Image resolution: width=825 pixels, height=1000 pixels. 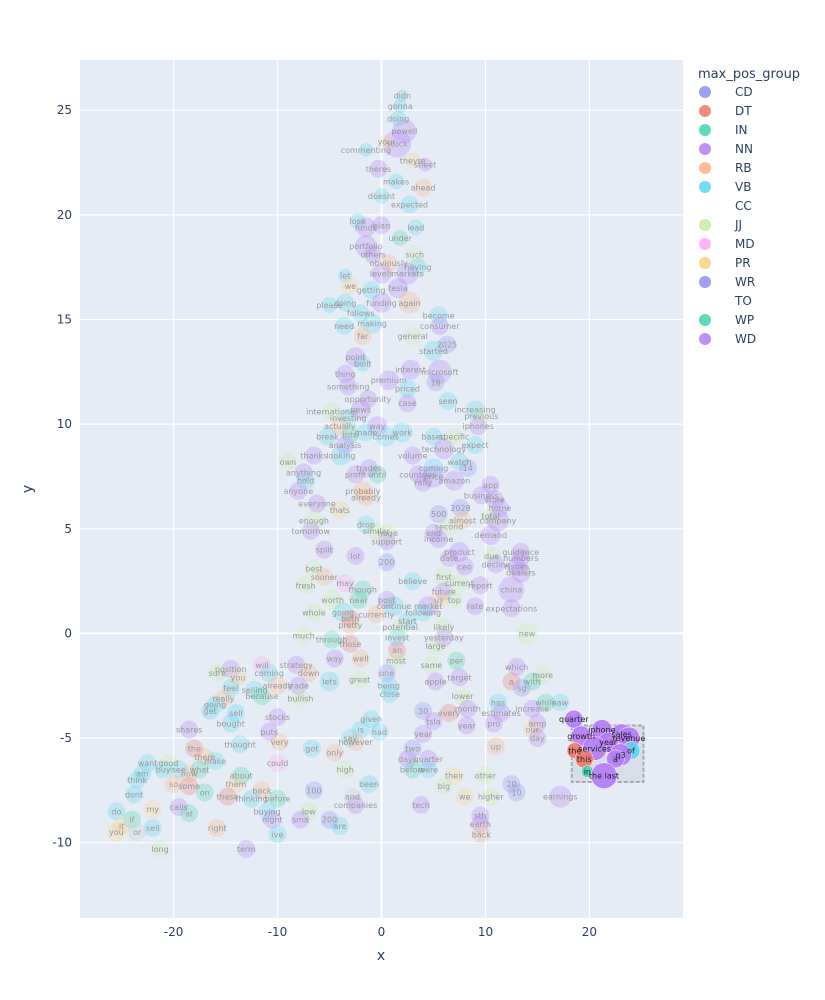 What do you see at coordinates (500, 713) in the screenshot?
I see `faded-word-label: estimates` at bounding box center [500, 713].